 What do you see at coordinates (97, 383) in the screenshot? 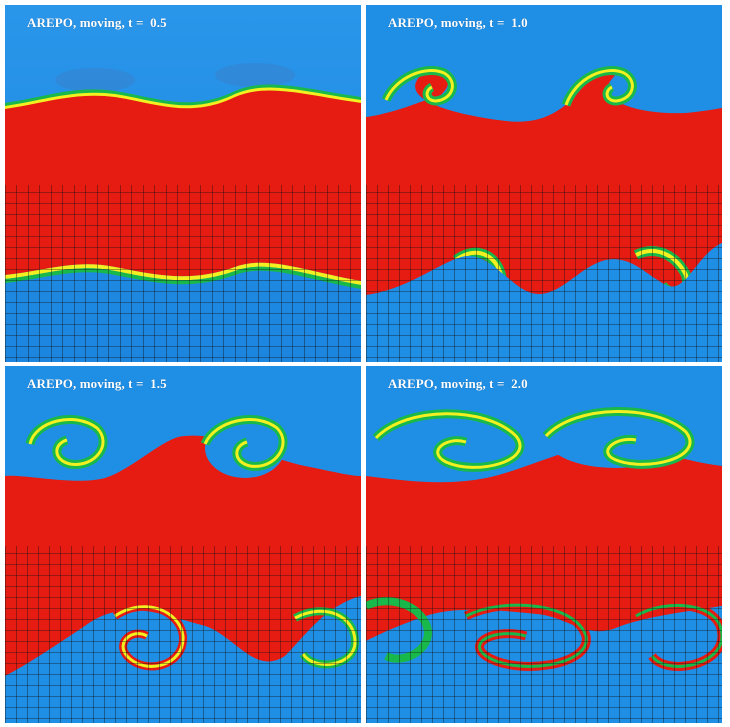
I see `panel-label: AREPO, moving, t = 1.5` at bounding box center [97, 383].